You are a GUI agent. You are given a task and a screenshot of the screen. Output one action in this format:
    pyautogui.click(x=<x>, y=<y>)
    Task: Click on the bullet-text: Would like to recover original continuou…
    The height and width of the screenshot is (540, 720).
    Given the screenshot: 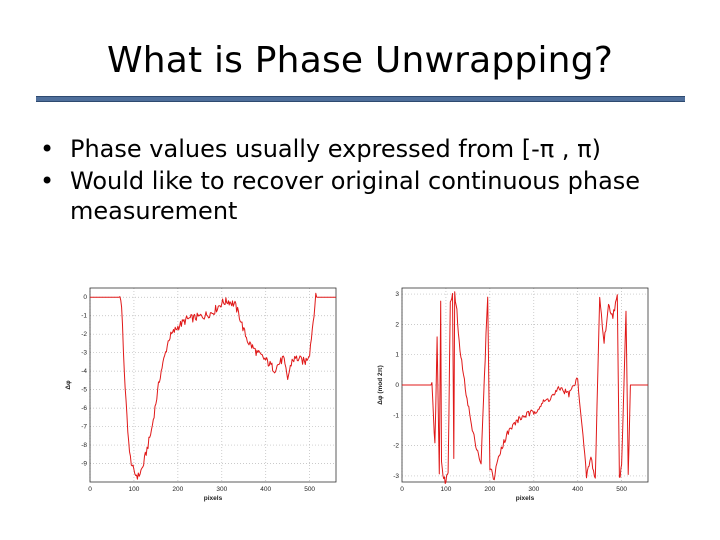 What is the action you would take?
    pyautogui.click(x=355, y=196)
    